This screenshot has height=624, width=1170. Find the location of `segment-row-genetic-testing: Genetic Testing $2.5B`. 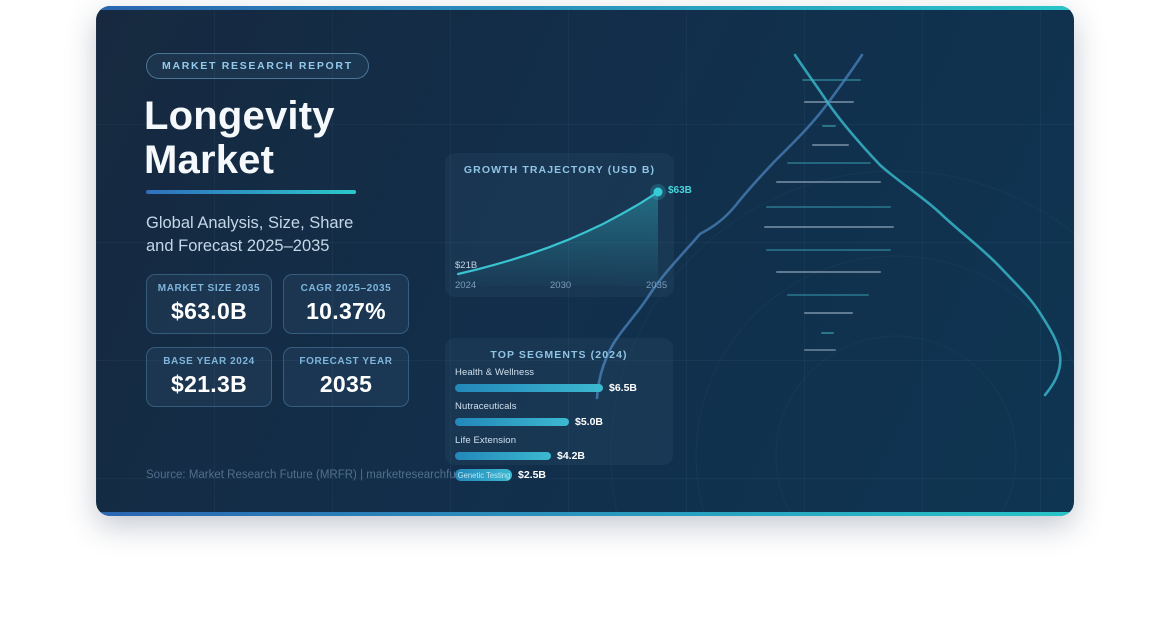

segment-row-genetic-testing: Genetic Testing $2.5B is located at coordinates (560, 475).